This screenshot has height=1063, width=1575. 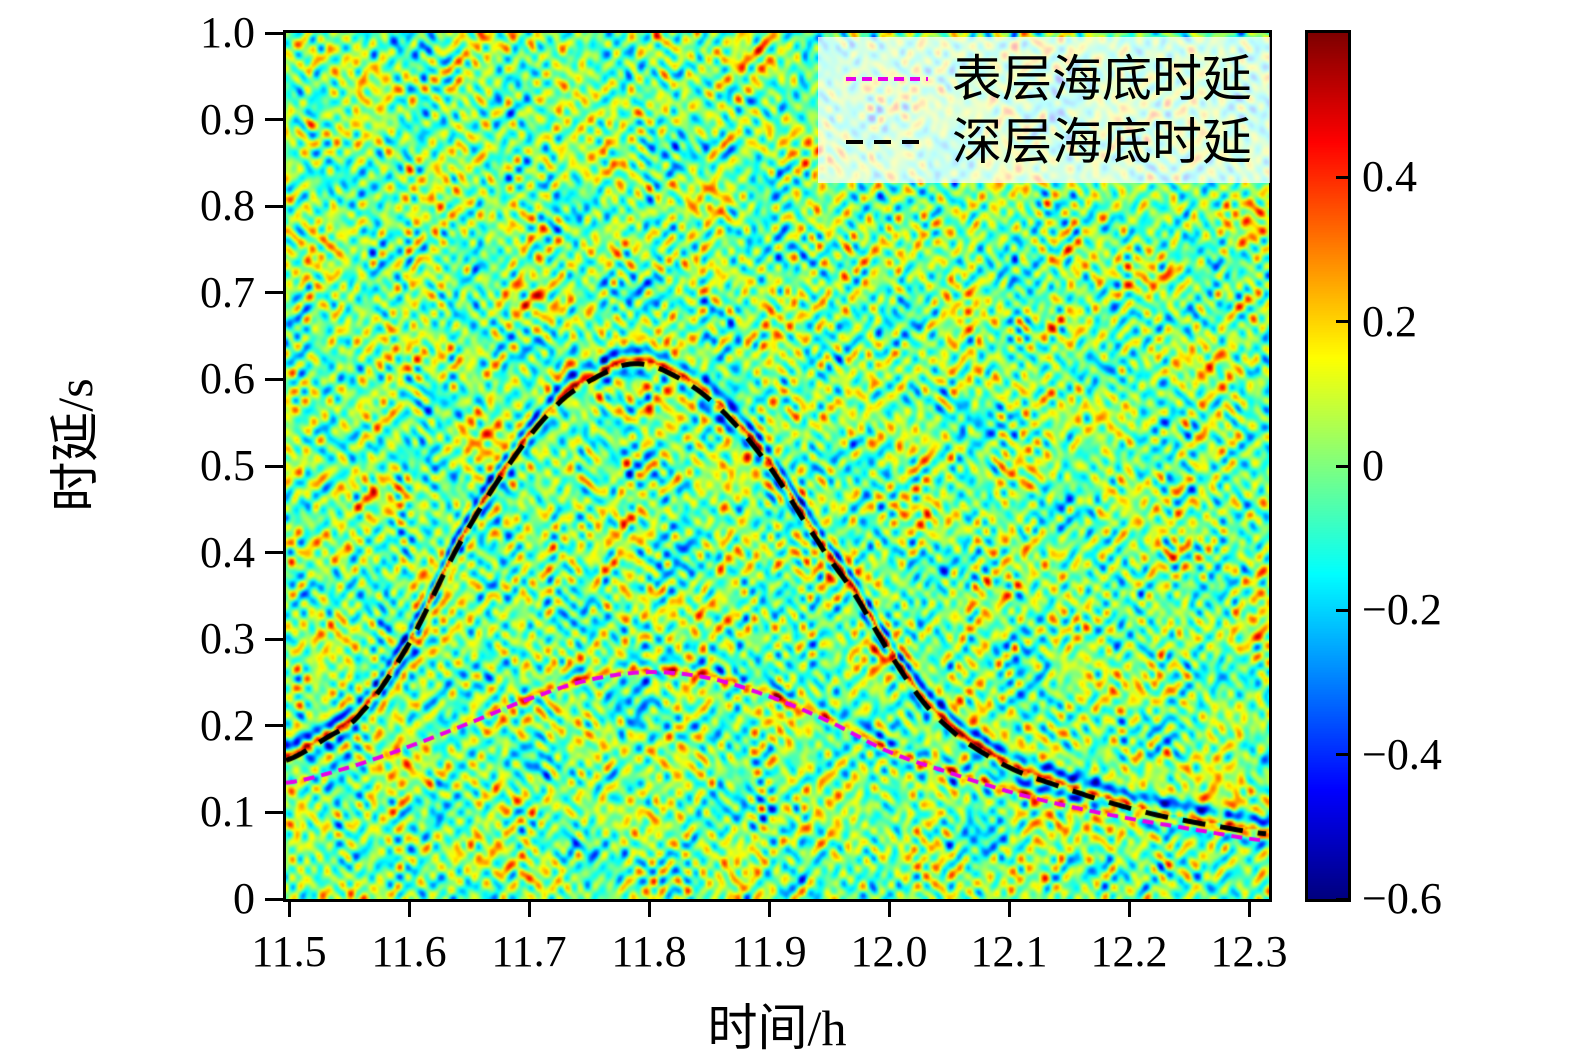 I want to click on y-tick-label: 0.9, so click(x=227, y=119).